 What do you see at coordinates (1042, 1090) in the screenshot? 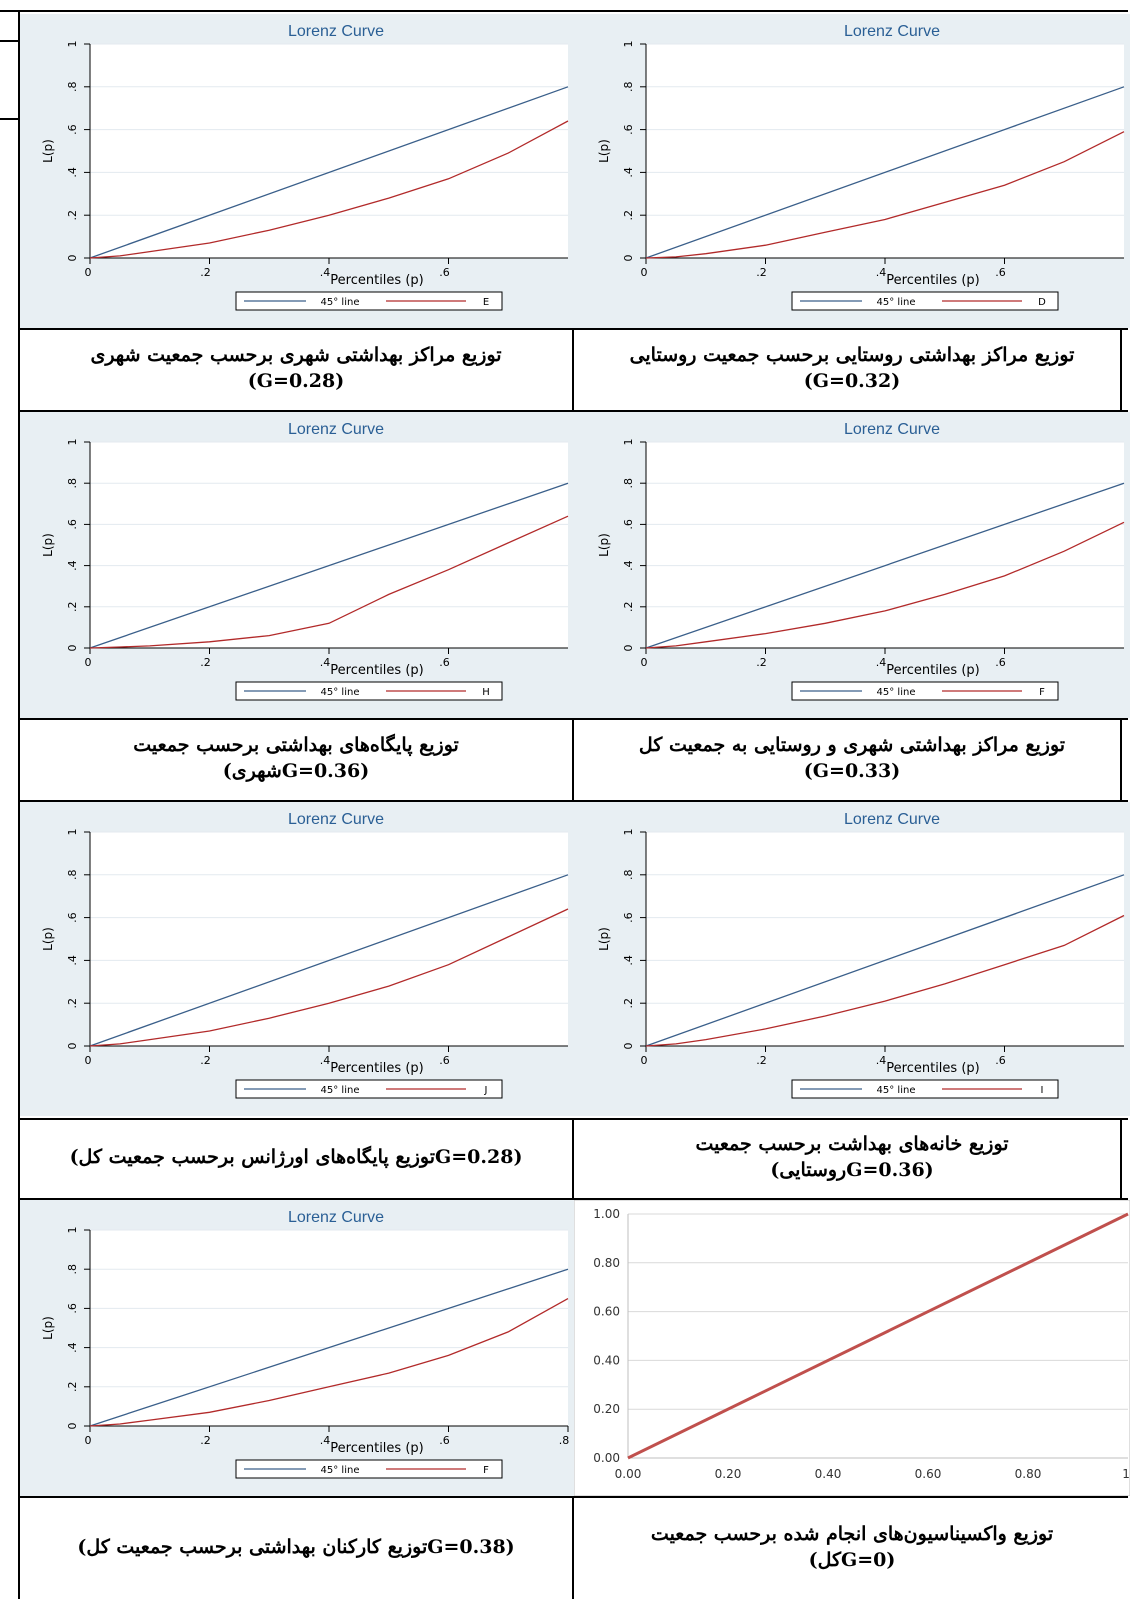
I see `legend-label-curve: I` at bounding box center [1042, 1090].